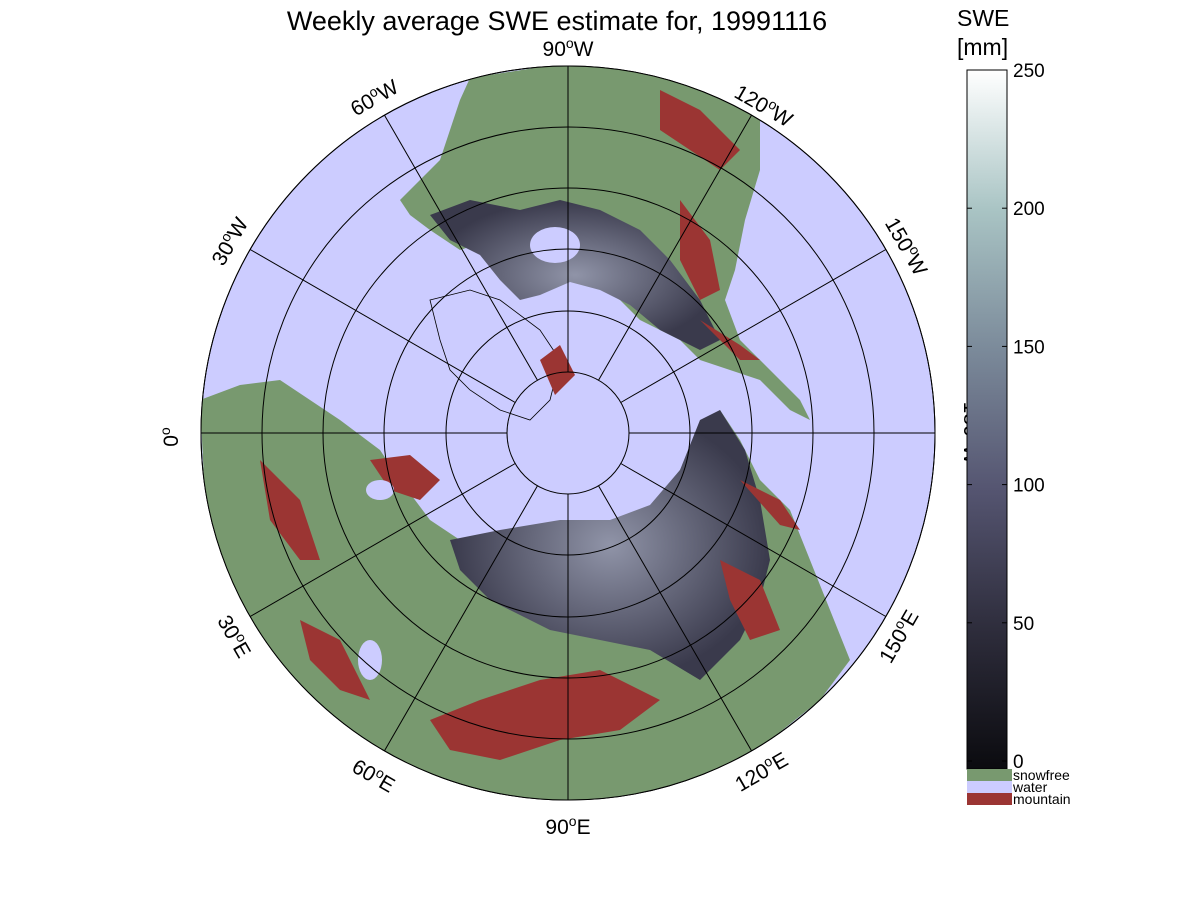 This screenshot has height=901, width=1201. Describe the element at coordinates (374, 775) in the screenshot. I see `lon-label-60e: 60oE` at that location.